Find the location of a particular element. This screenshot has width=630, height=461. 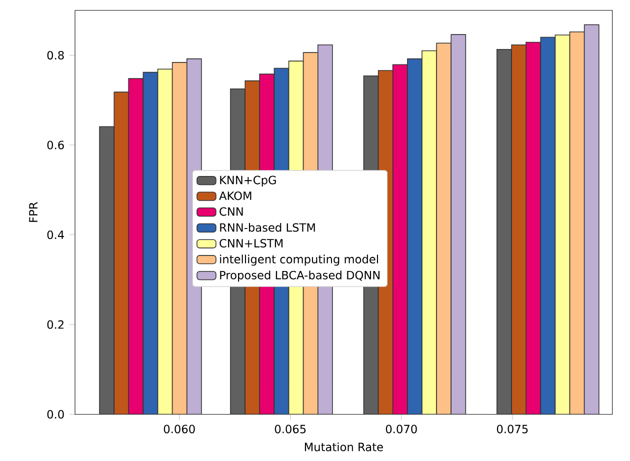

y-tick-label: 0.4 is located at coordinates (55, 235).